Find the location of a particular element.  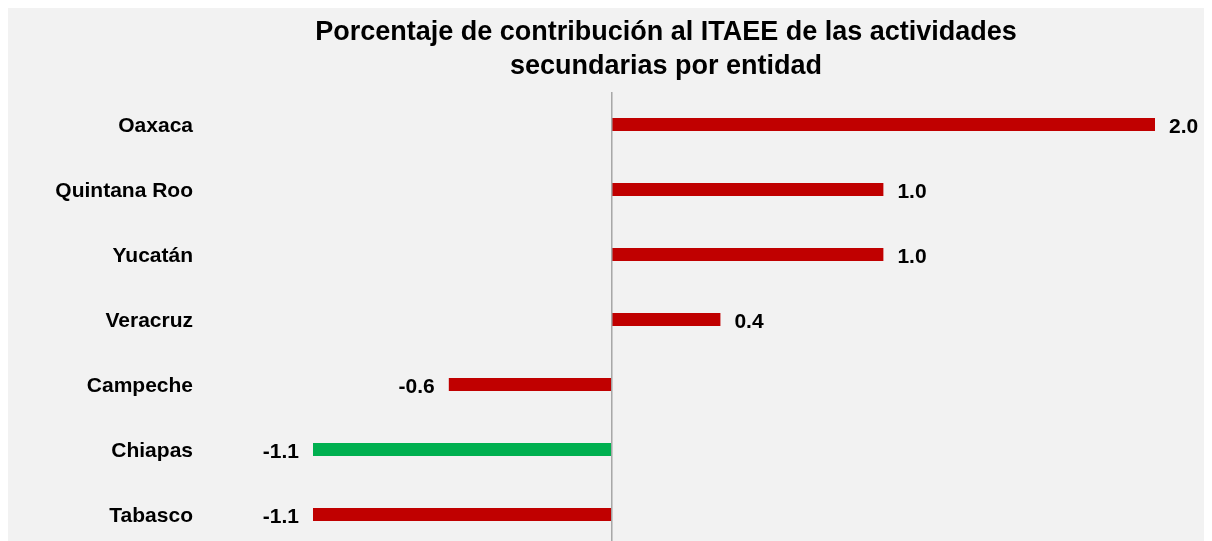

y-tick-label: Quintana Roo is located at coordinates (124, 189).